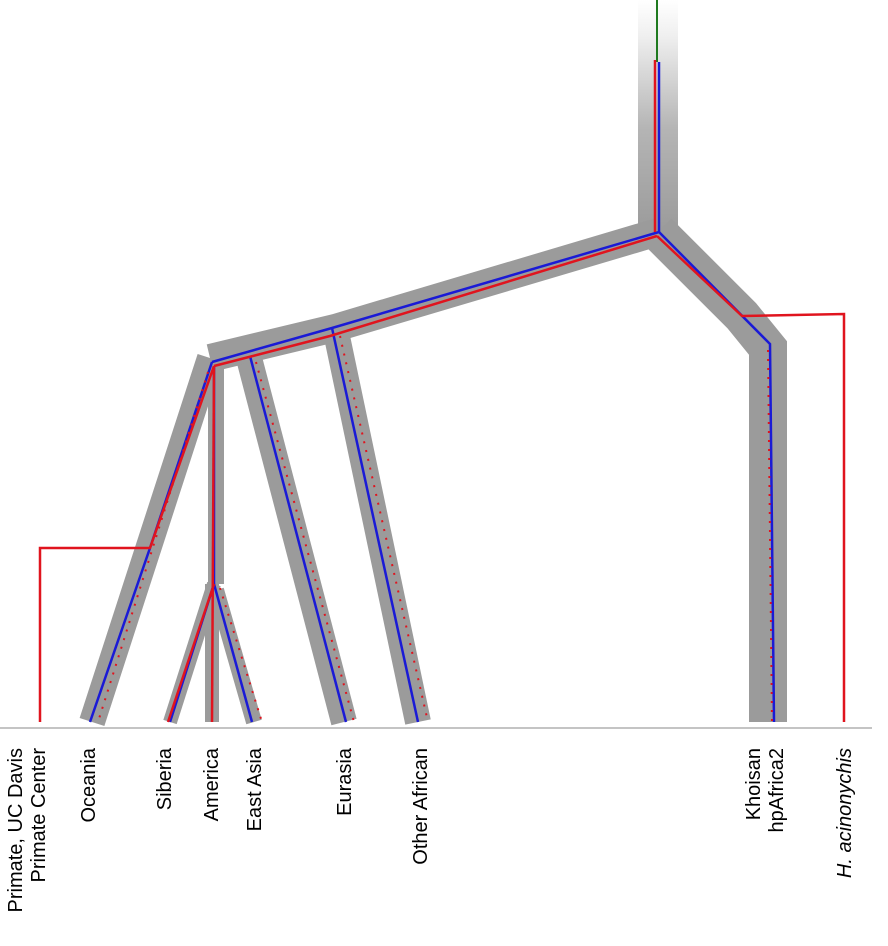 This screenshot has height=946, width=888. I want to click on khoisan-band, so click(715, 470).